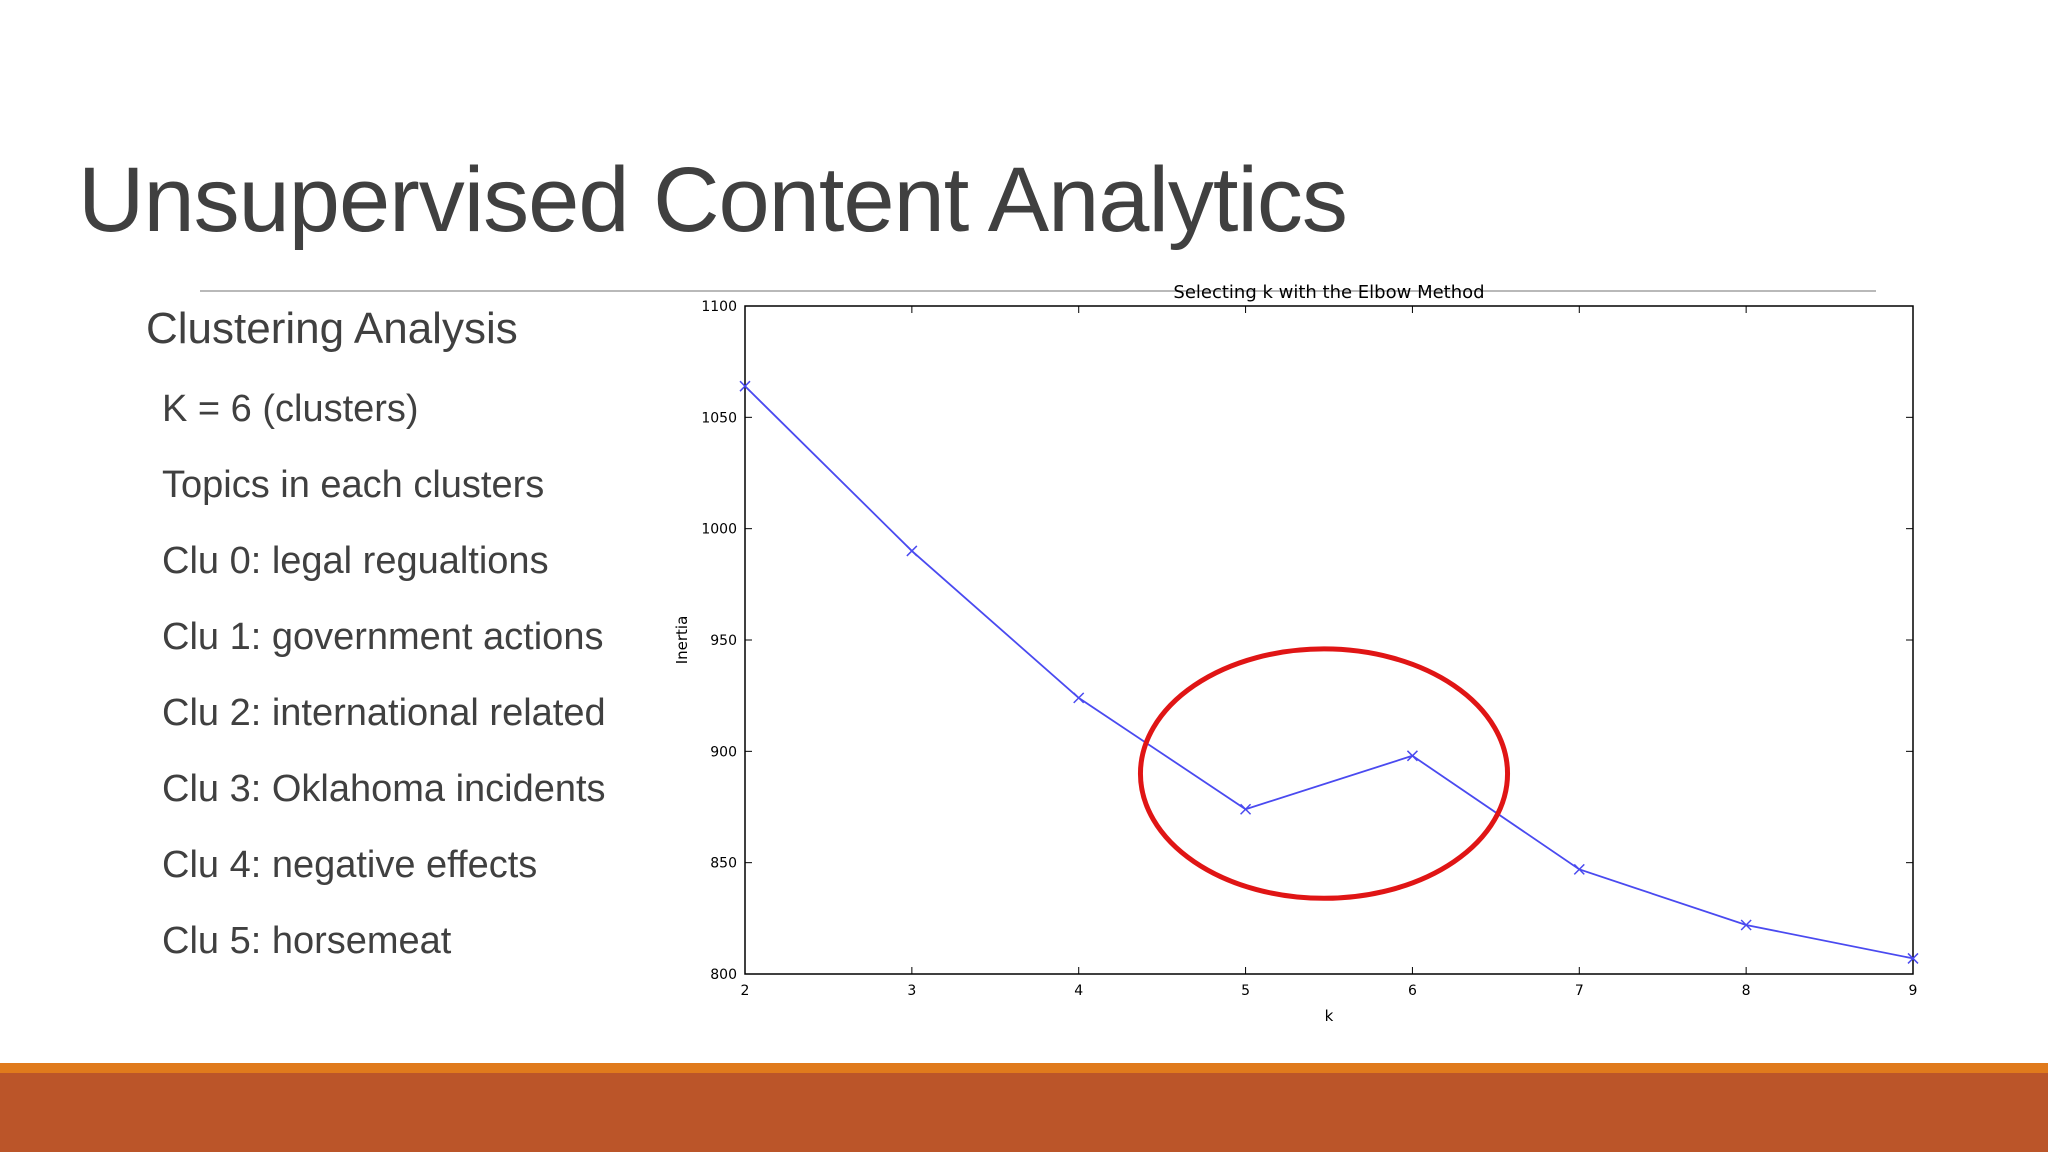 This screenshot has width=2048, height=1152. I want to click on y-tick-label: 1100, so click(719, 307).